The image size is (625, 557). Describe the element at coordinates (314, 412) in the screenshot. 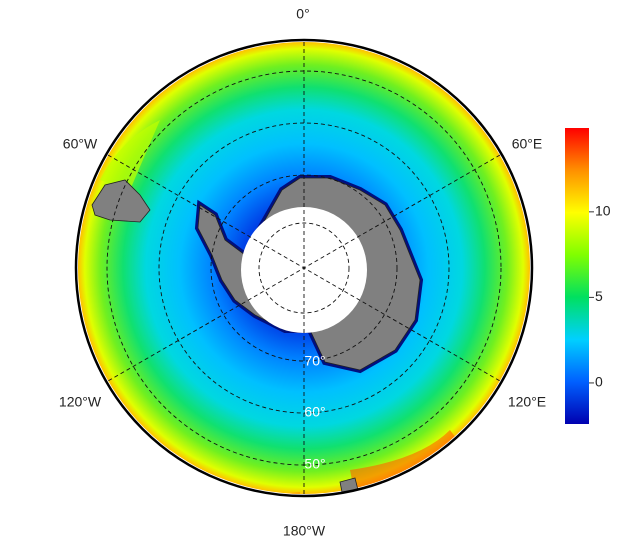

I see `latitude-label: 60°` at that location.